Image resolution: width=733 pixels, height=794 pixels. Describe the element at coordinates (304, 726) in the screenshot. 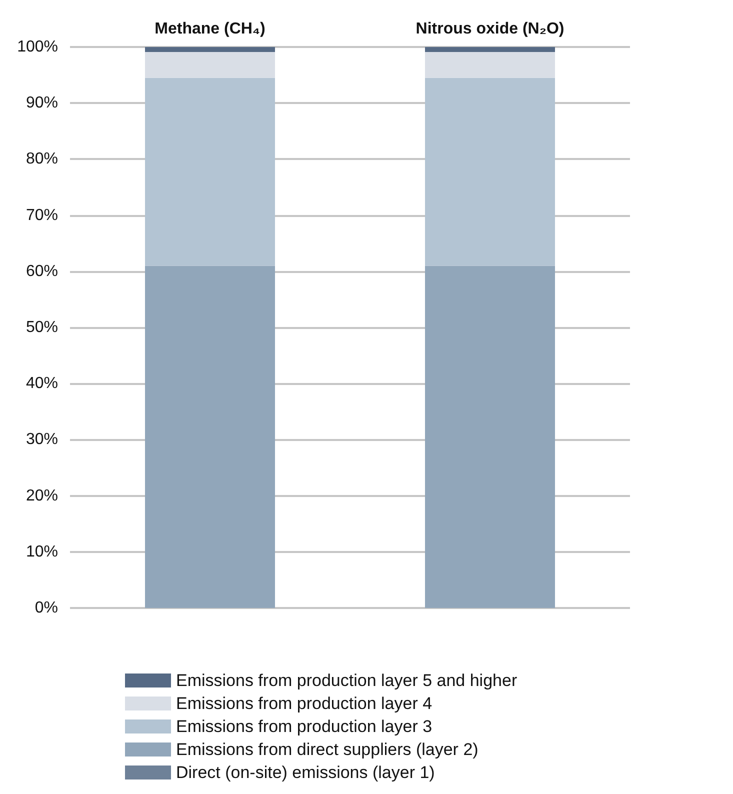

I see `legend-label: Emissions from production layer 3` at that location.